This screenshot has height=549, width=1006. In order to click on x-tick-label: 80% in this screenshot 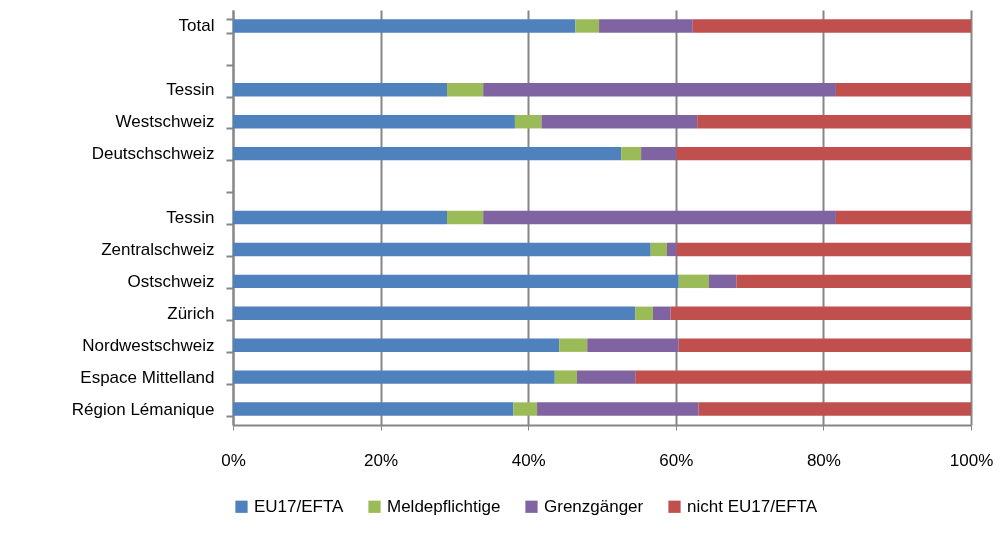, I will do `click(823, 460)`.